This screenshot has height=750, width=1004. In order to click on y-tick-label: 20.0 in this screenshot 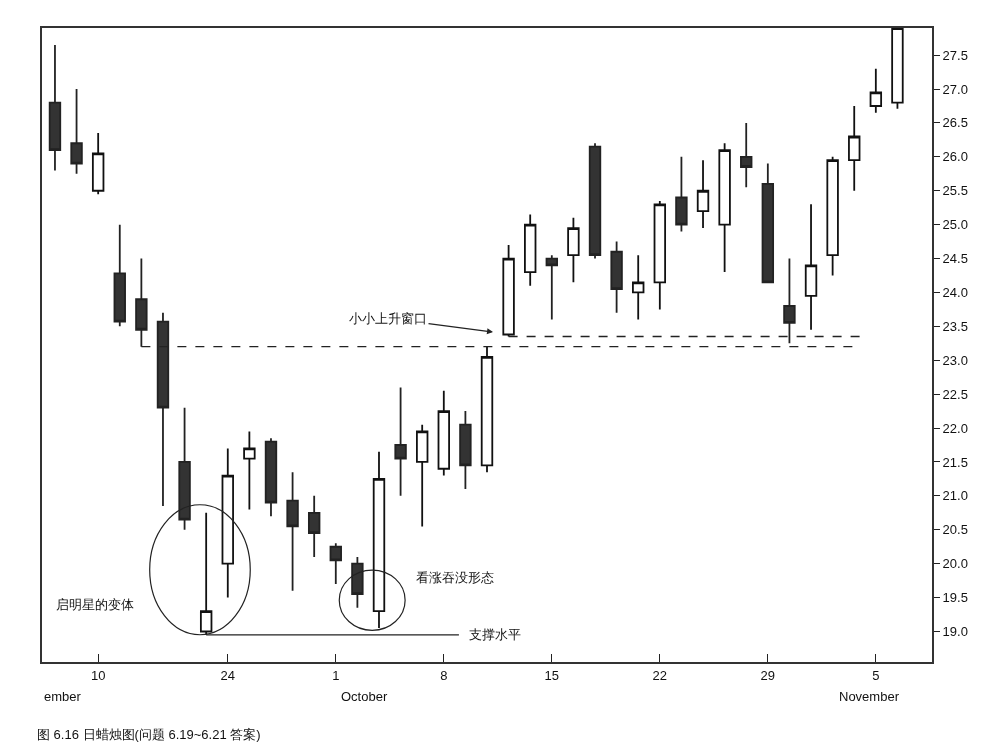, I will do `click(955, 564)`.